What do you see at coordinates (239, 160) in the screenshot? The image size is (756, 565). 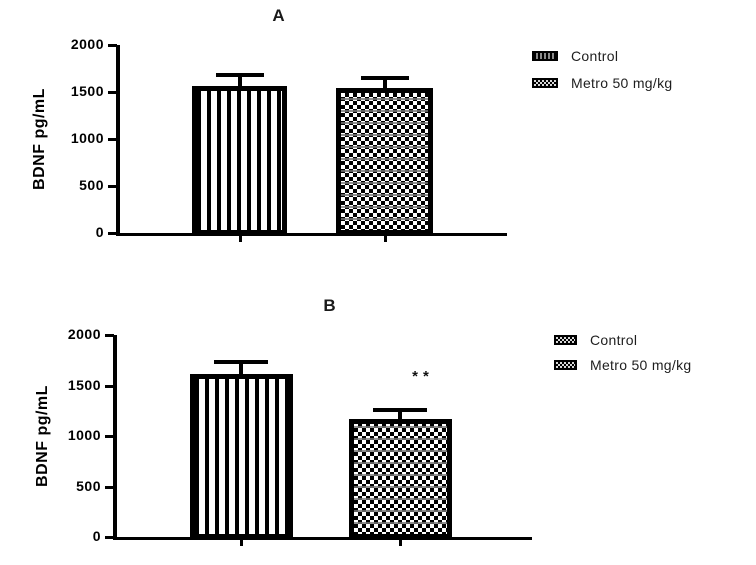 I see `panel-a-bar-control` at bounding box center [239, 160].